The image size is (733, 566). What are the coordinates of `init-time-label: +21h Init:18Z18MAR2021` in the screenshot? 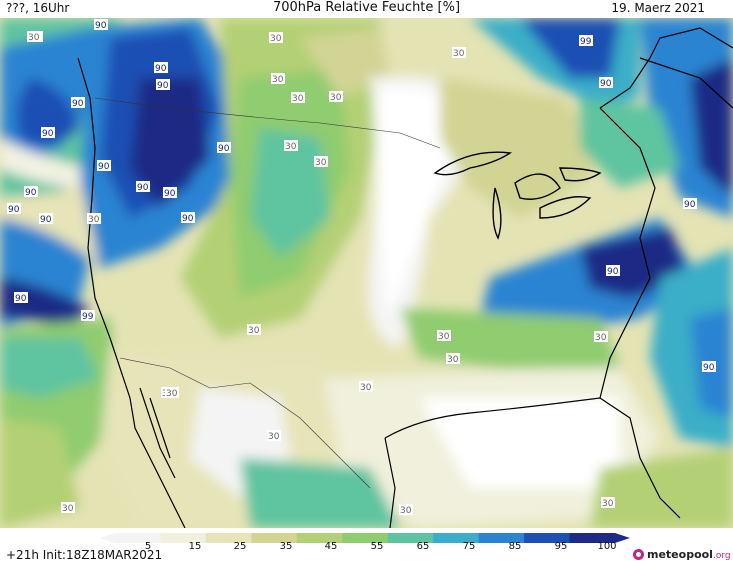 It's located at (84, 555).